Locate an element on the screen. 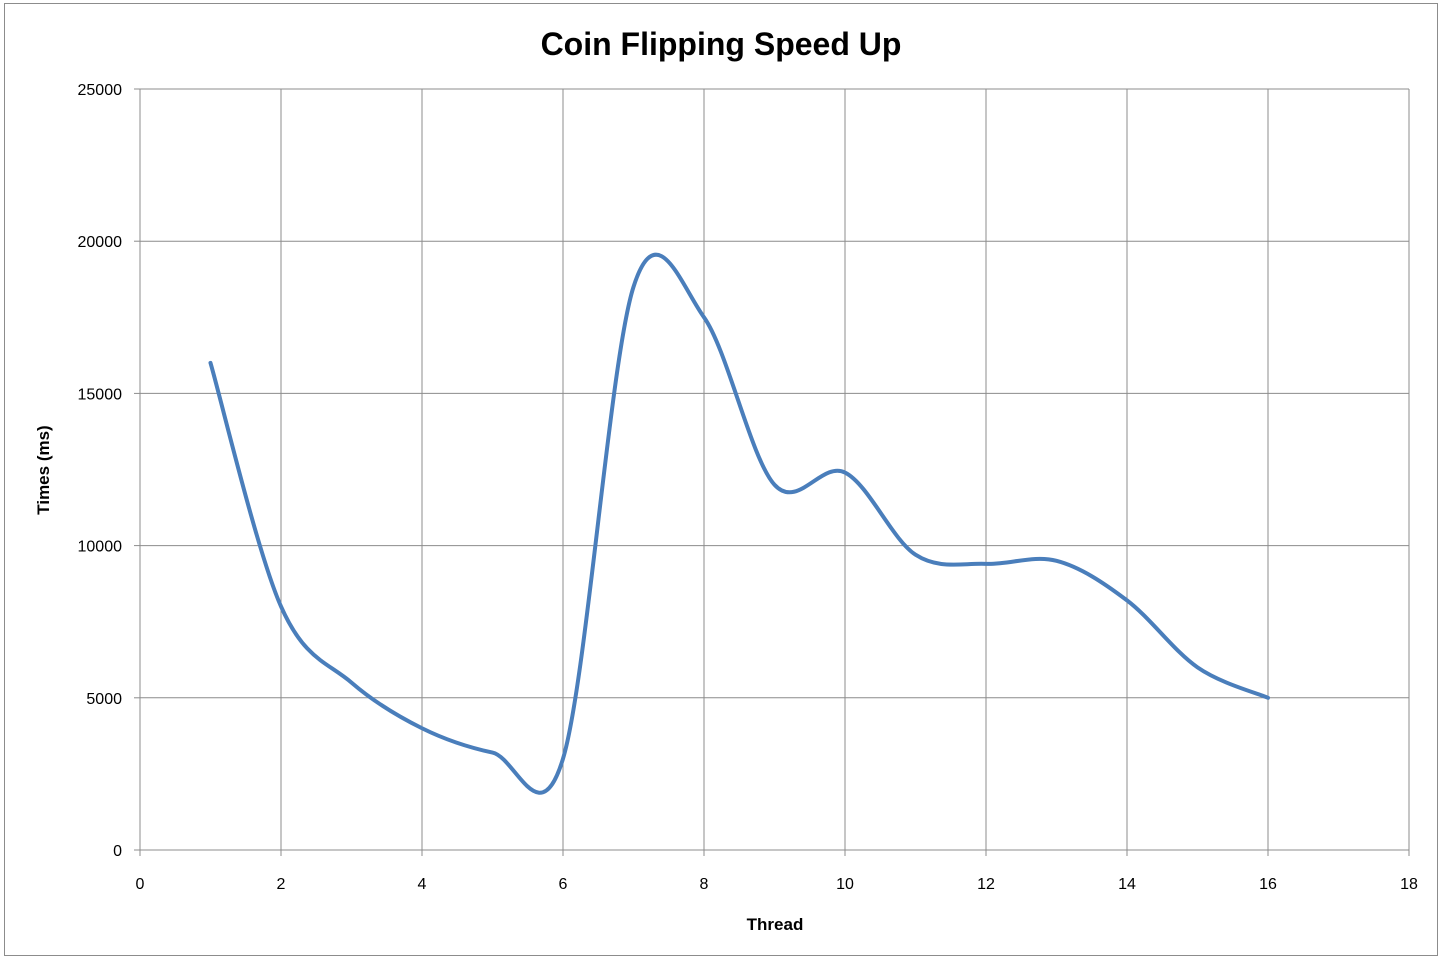  x-tick-label-4: 4 is located at coordinates (422, 884).